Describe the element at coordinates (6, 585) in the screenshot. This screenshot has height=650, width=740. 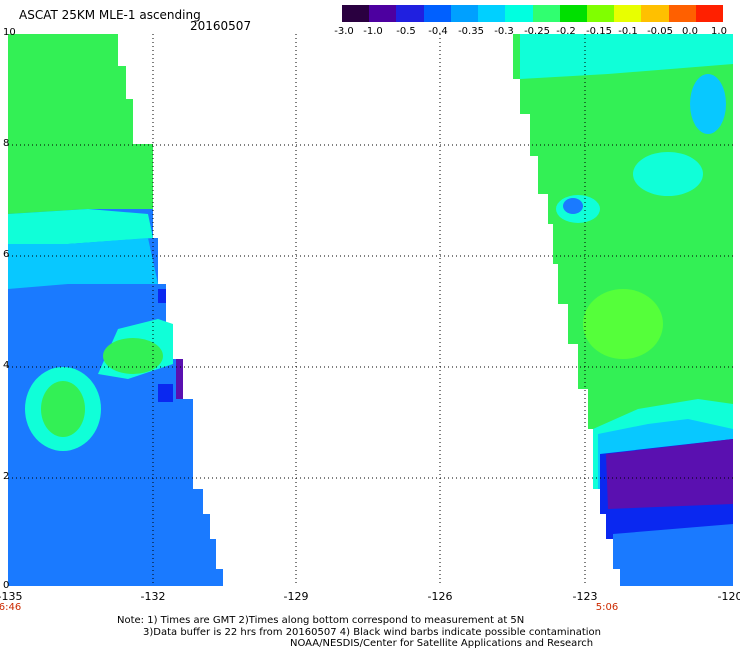
I see `y-axis-label: 0` at that location.